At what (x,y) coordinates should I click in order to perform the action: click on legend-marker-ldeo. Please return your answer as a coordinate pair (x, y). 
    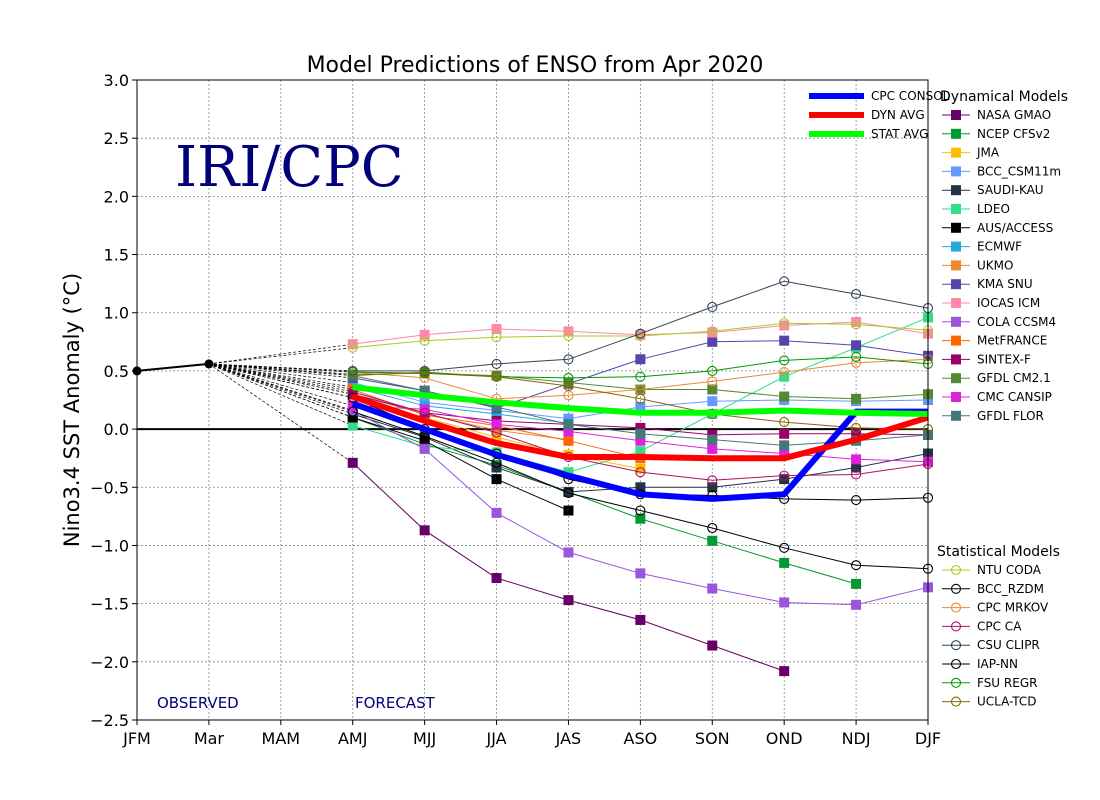
    Looking at the image, I should click on (956, 209).